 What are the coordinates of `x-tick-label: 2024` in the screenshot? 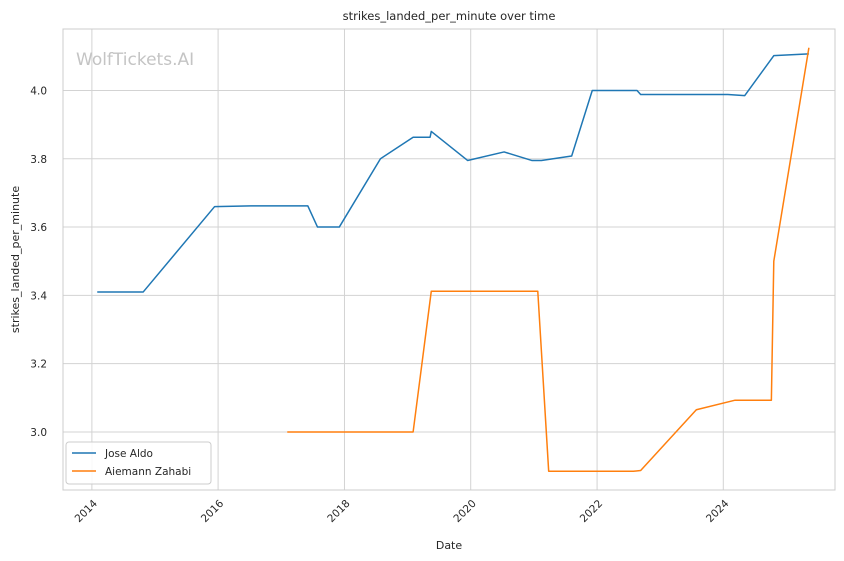 It's located at (718, 511).